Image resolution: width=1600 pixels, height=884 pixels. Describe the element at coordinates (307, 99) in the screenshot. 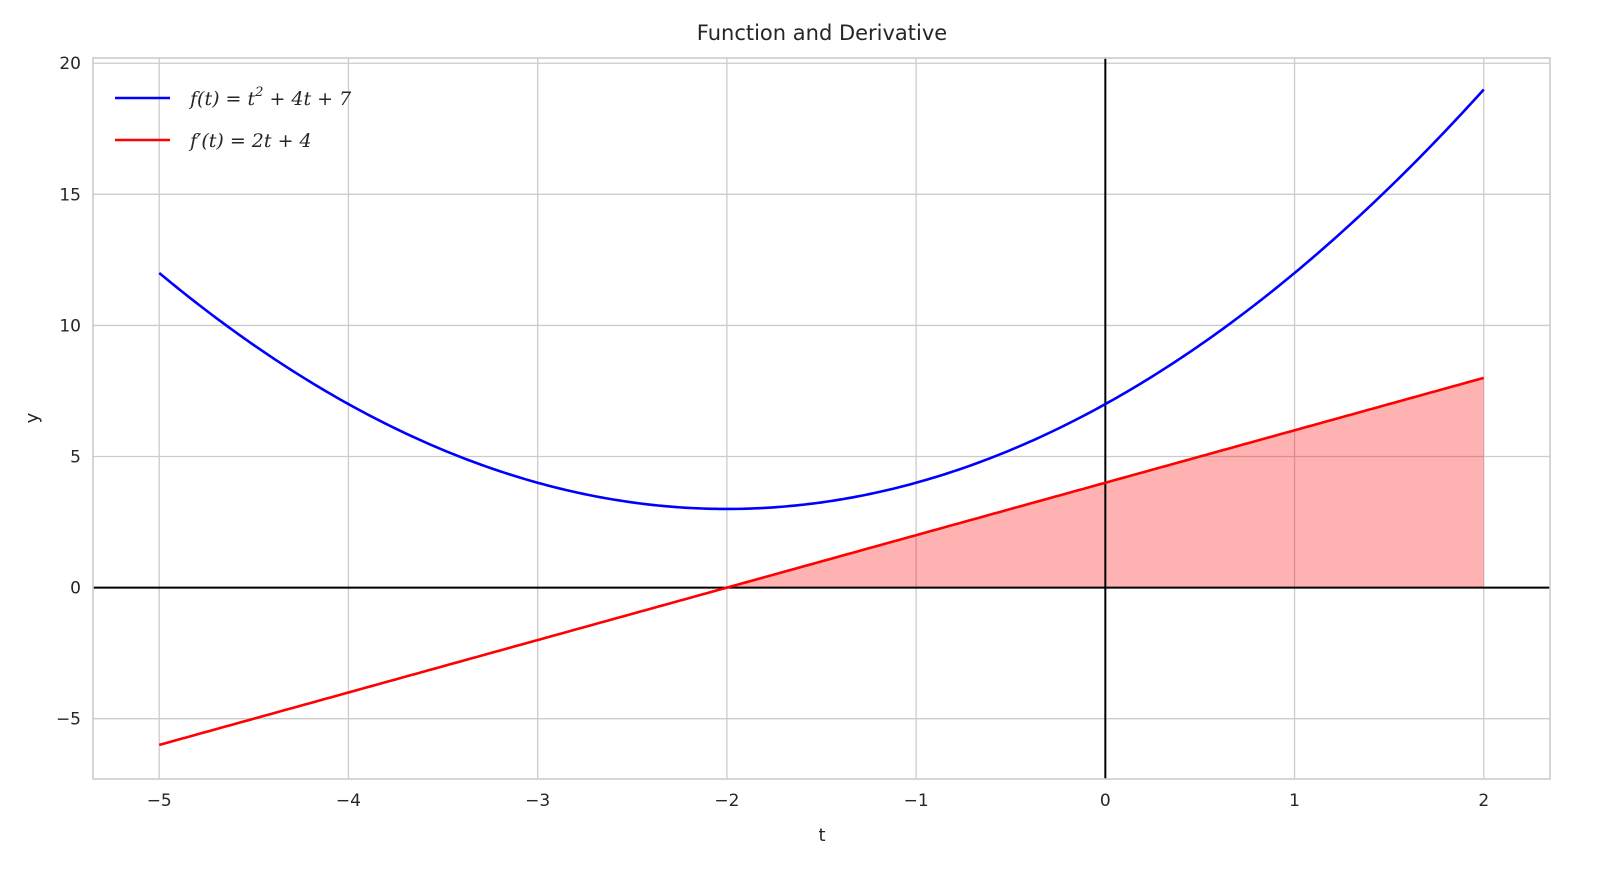

I see `legend-label-part: + 4t + 7` at that location.